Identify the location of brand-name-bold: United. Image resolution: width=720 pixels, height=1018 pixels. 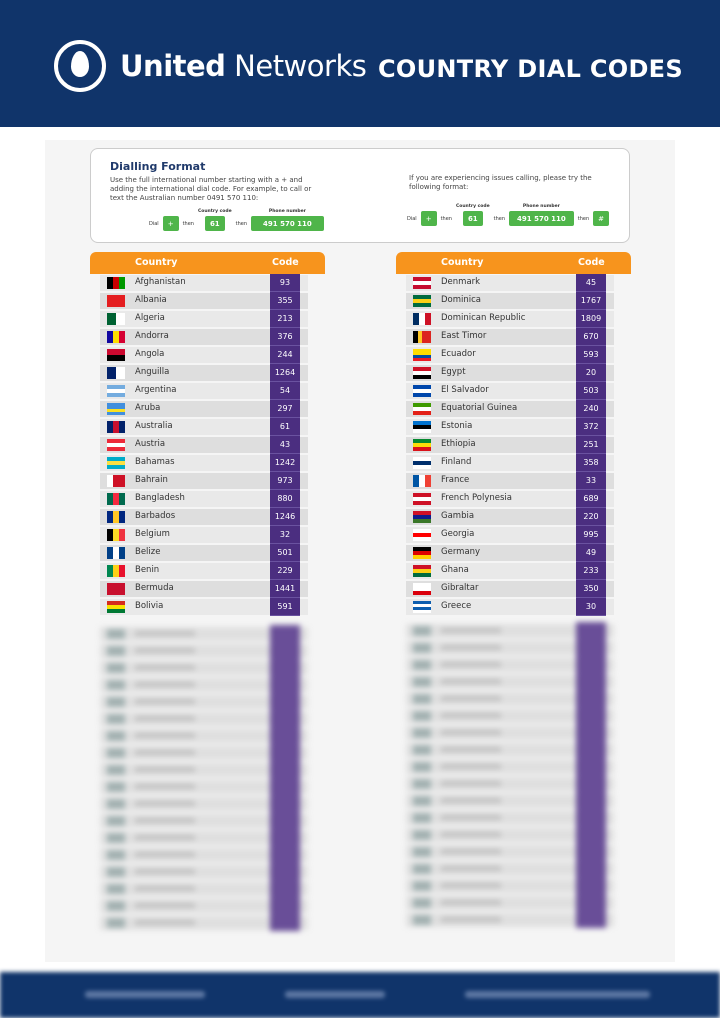
(173, 66).